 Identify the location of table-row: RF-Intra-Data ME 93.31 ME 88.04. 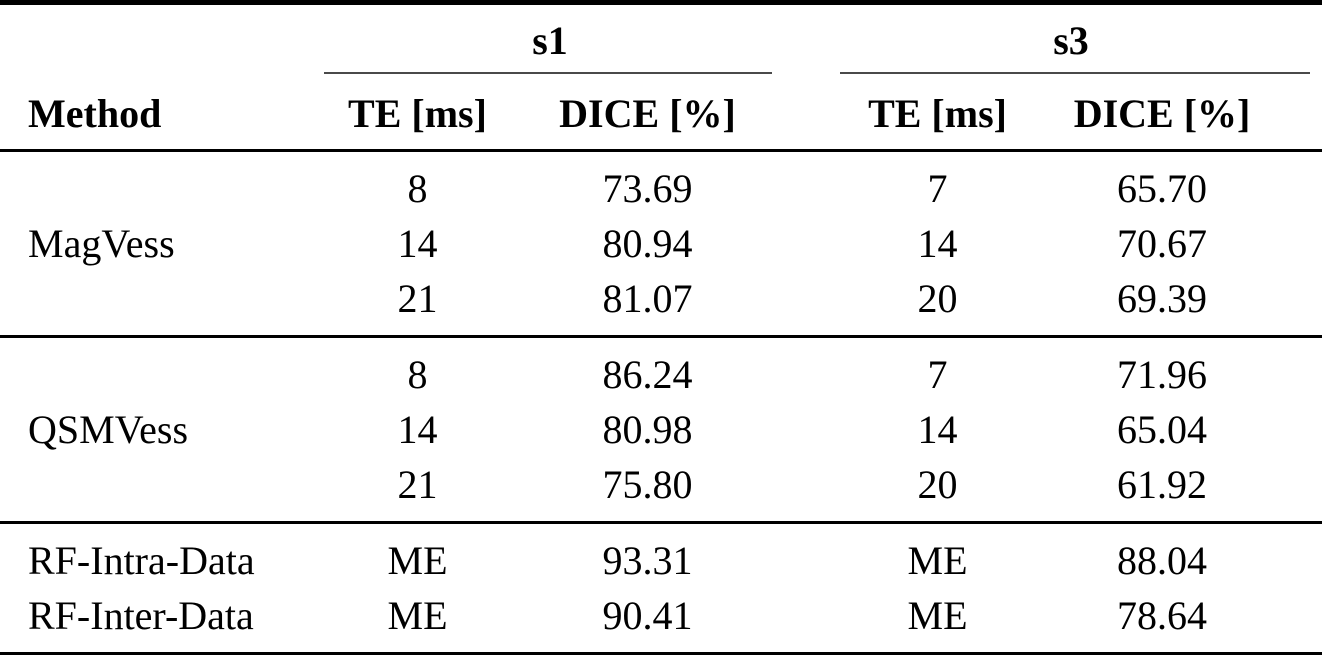
(661, 556).